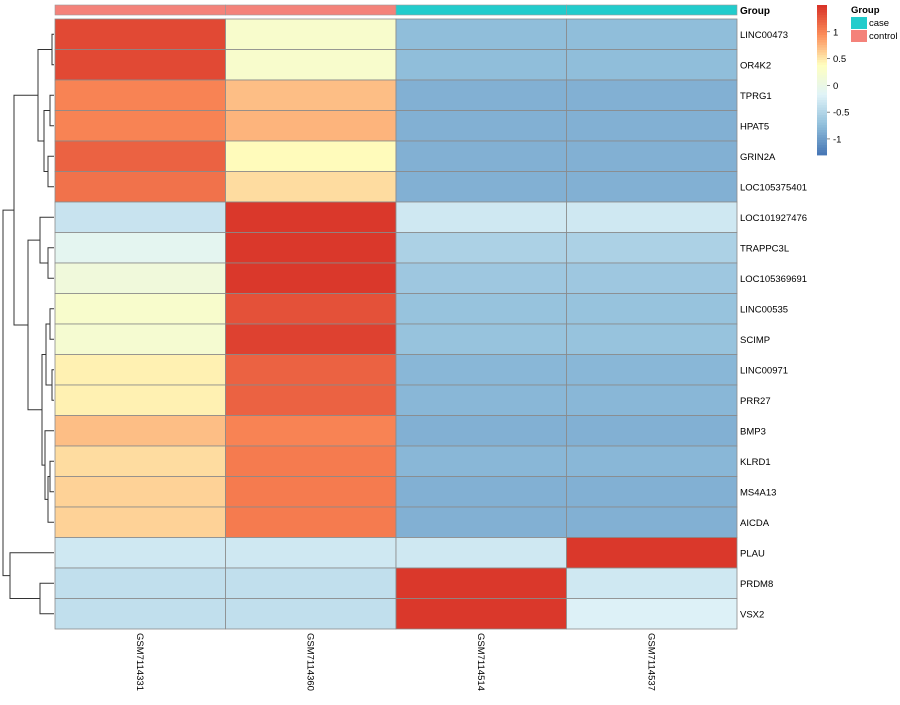 This screenshot has height=705, width=900. What do you see at coordinates (752, 553) in the screenshot?
I see `row-label: PLAU` at bounding box center [752, 553].